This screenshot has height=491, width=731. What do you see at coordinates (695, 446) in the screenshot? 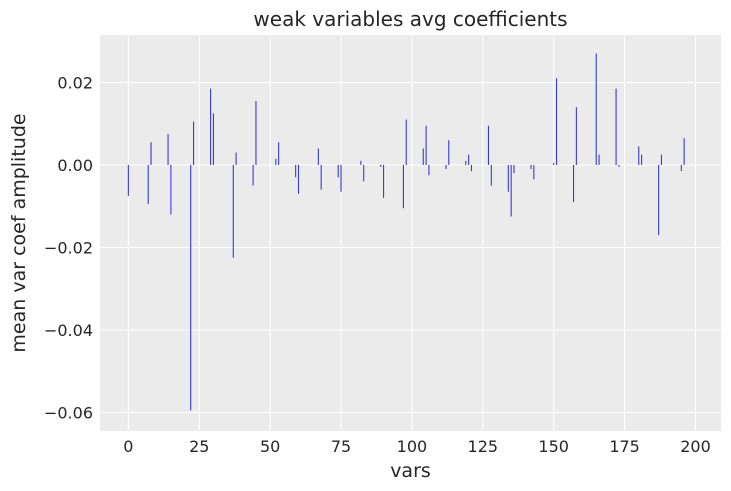
I see `x-tick-label: 200` at bounding box center [695, 446].